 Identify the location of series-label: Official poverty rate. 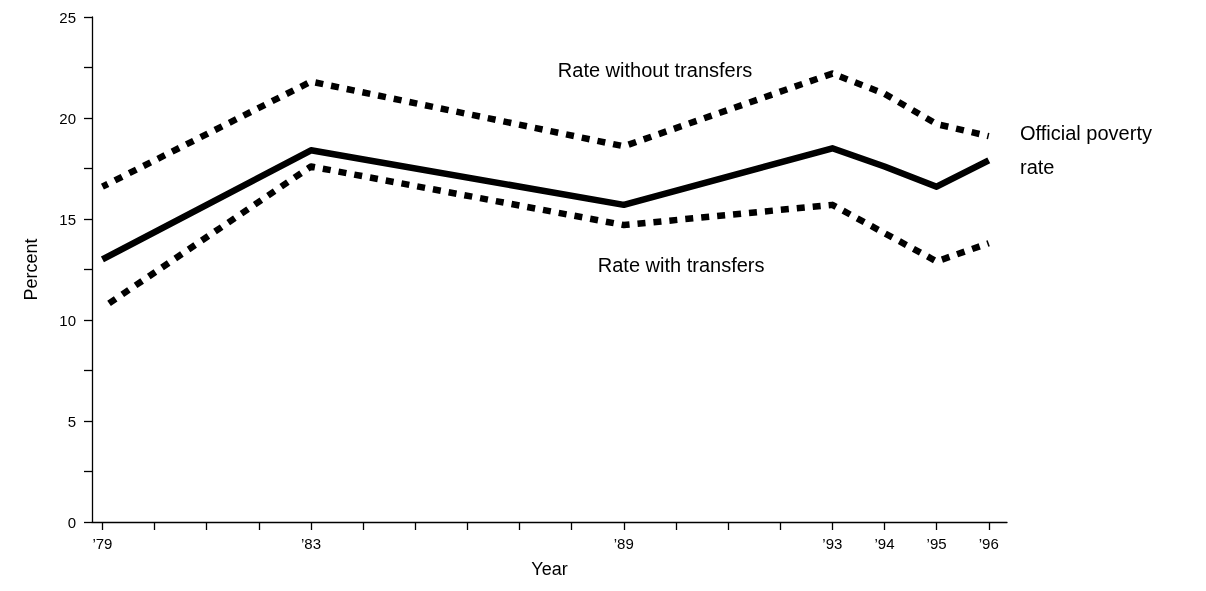
(1086, 150).